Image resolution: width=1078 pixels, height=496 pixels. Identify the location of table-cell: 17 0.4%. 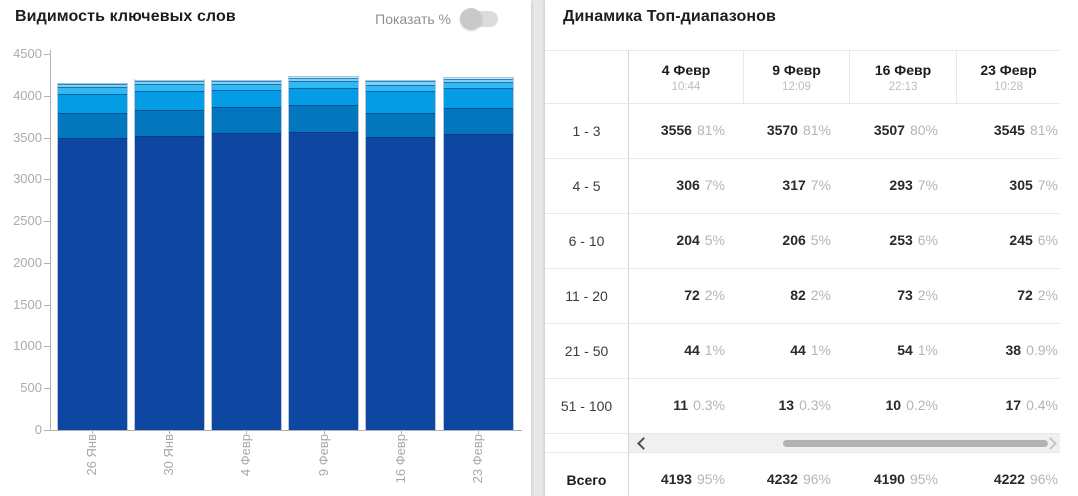
(1008, 406).